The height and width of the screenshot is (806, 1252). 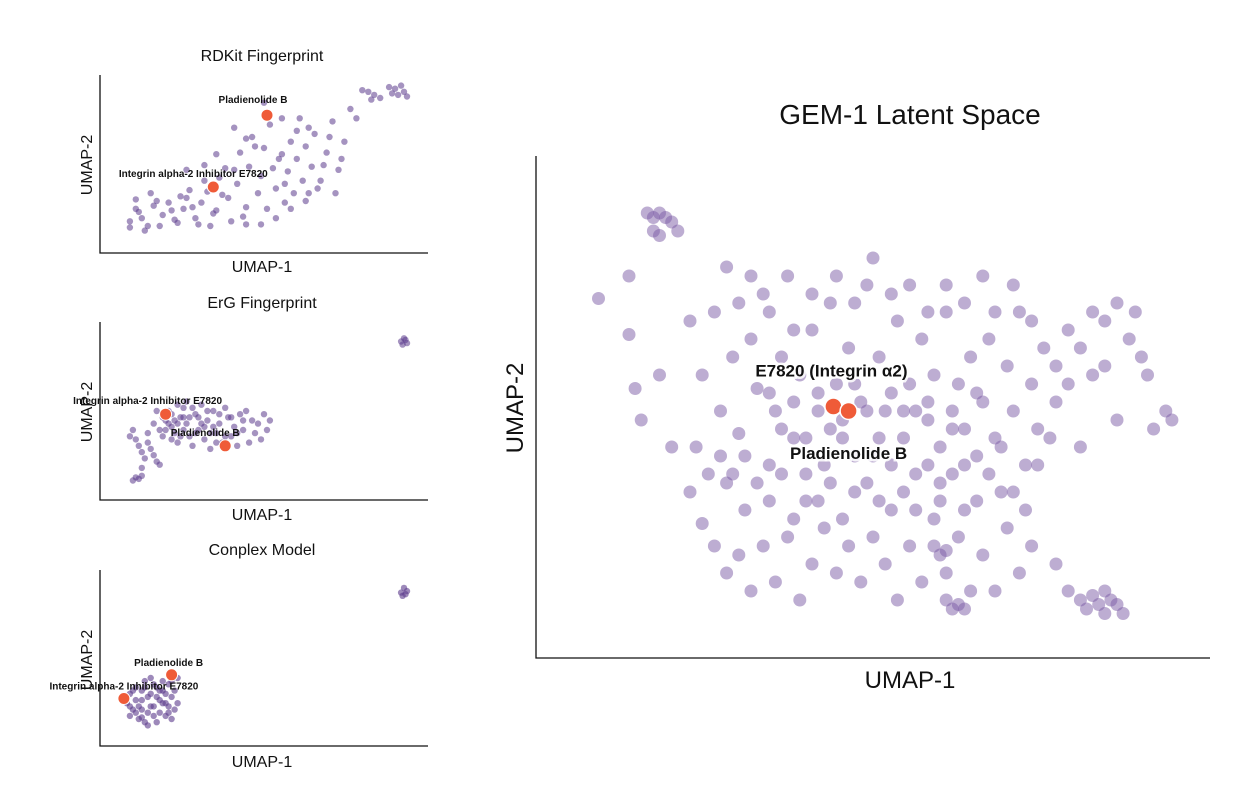 I want to click on highlight-label: Integrin alpha-2 Inhibitor E7820, so click(x=147, y=401).